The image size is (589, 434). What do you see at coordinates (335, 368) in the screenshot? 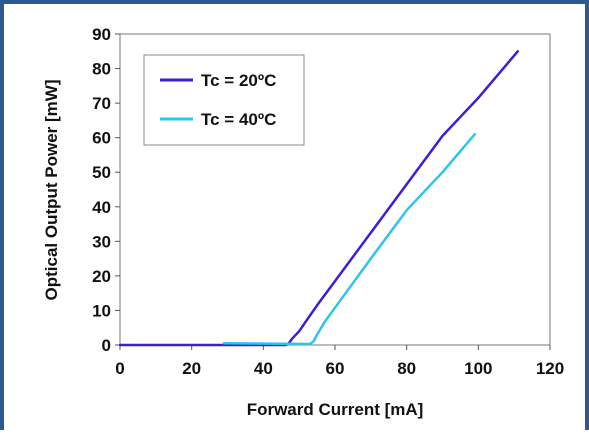
I see `x-tick-label: 60` at bounding box center [335, 368].